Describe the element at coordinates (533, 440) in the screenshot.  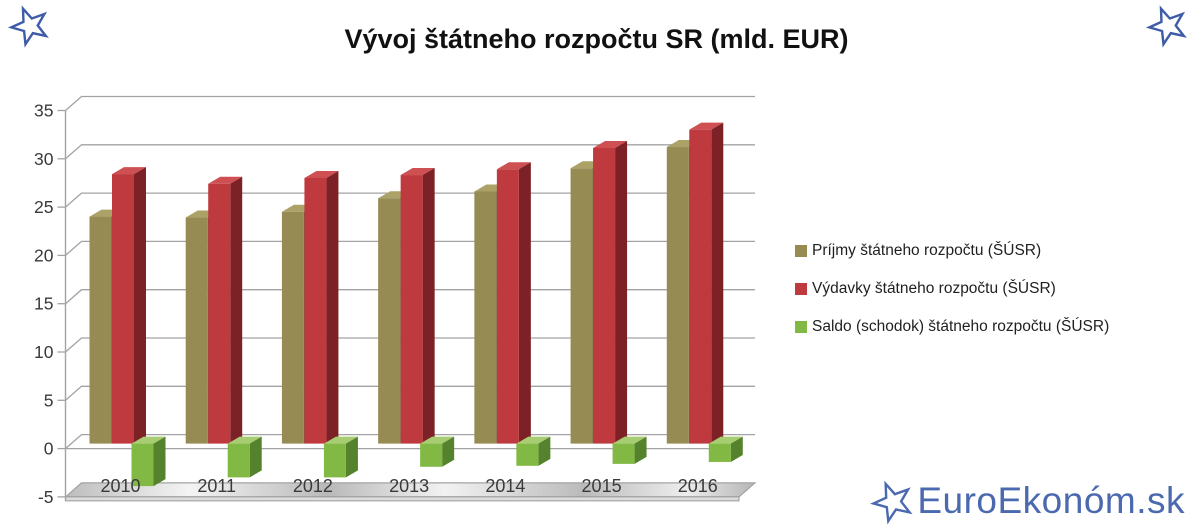
I see `bar-2014-saldo-top` at that location.